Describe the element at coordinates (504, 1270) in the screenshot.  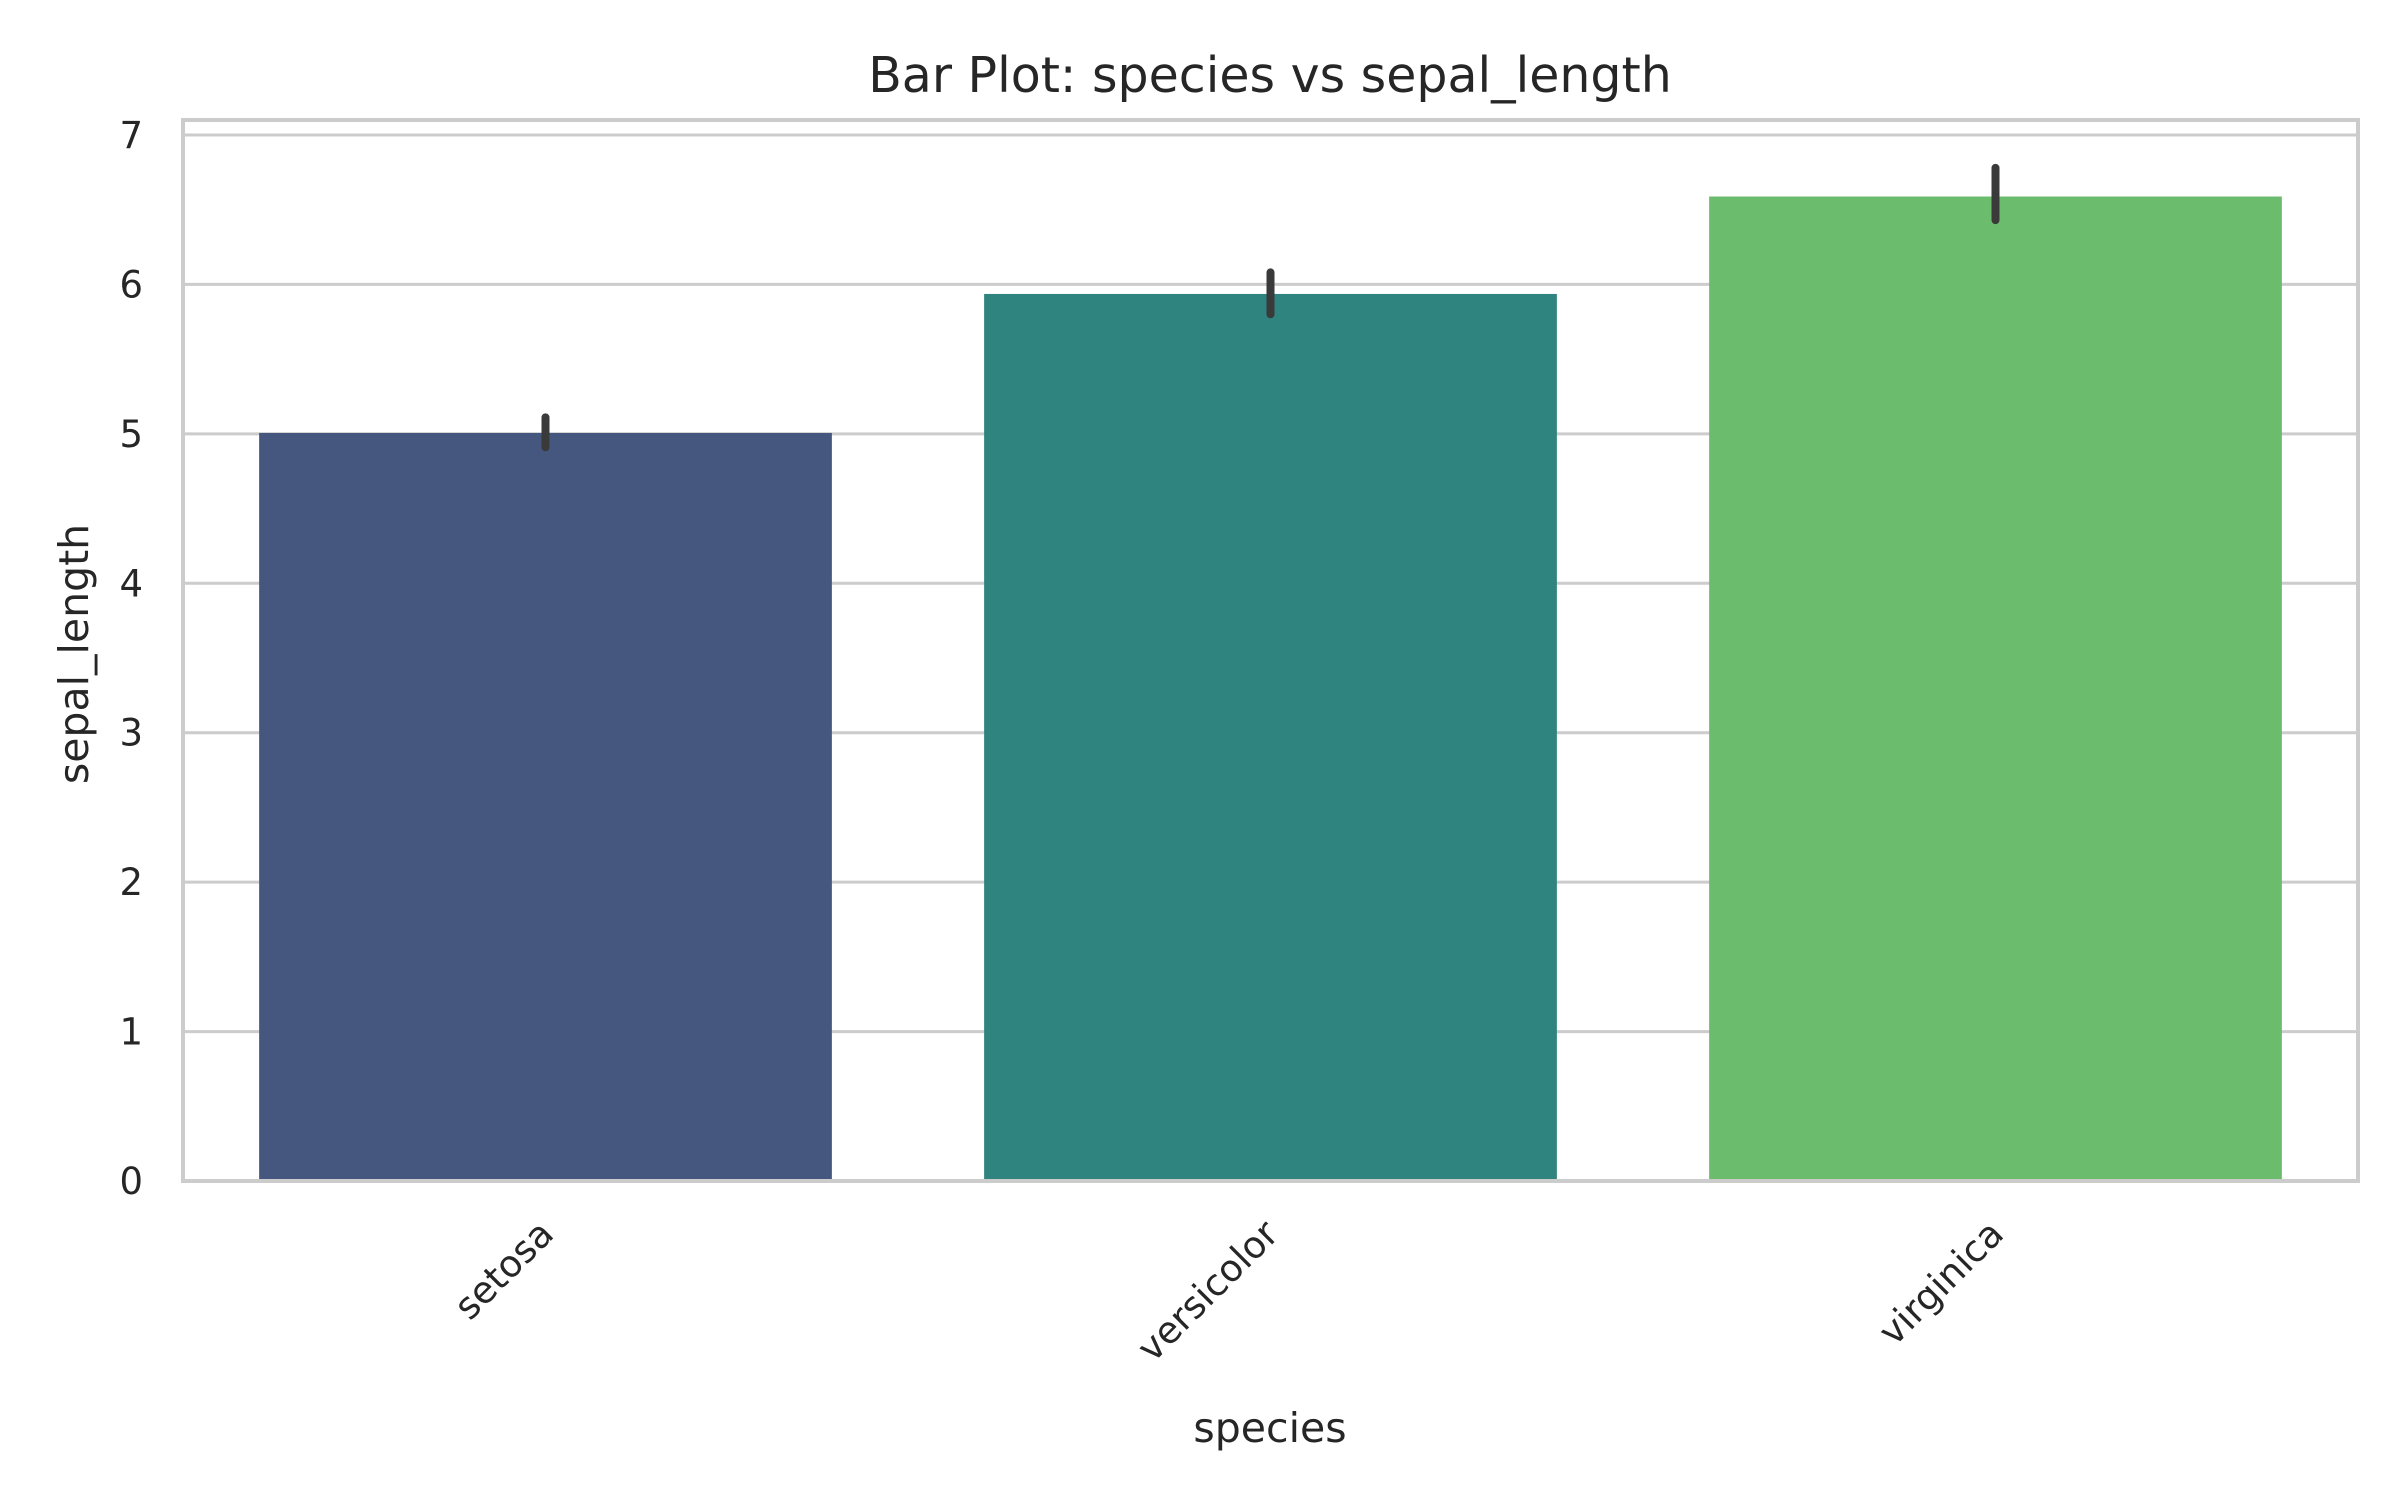
I see `x-tick-label: setosa` at that location.